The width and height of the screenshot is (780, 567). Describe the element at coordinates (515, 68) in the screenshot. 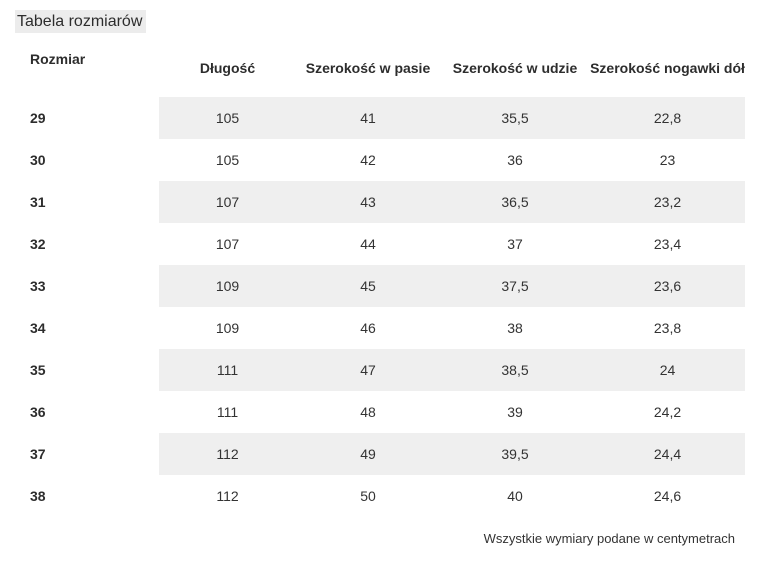

I see `column-header-3: Szerokość w udzie` at that location.